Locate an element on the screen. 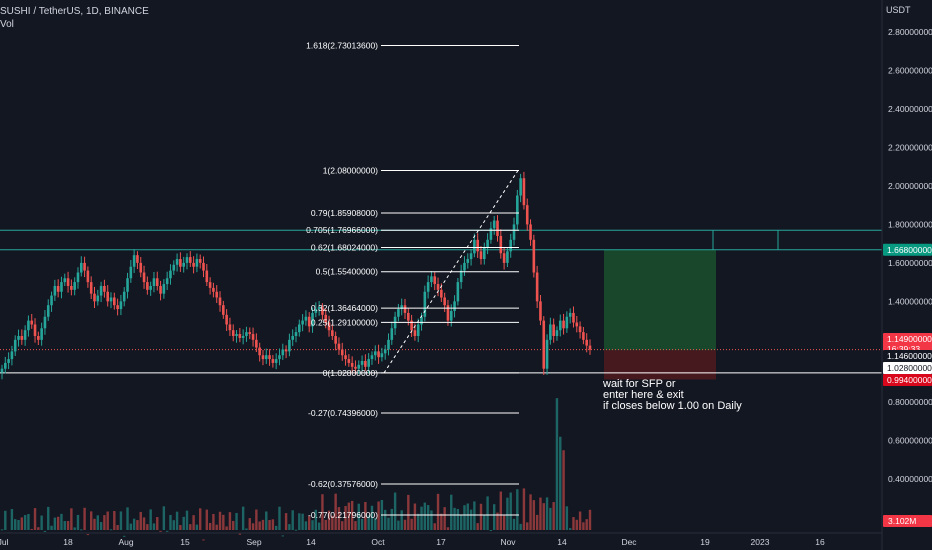 Image resolution: width=932 pixels, height=550 pixels. price-tick-label: 2.00000000 is located at coordinates (910, 186).